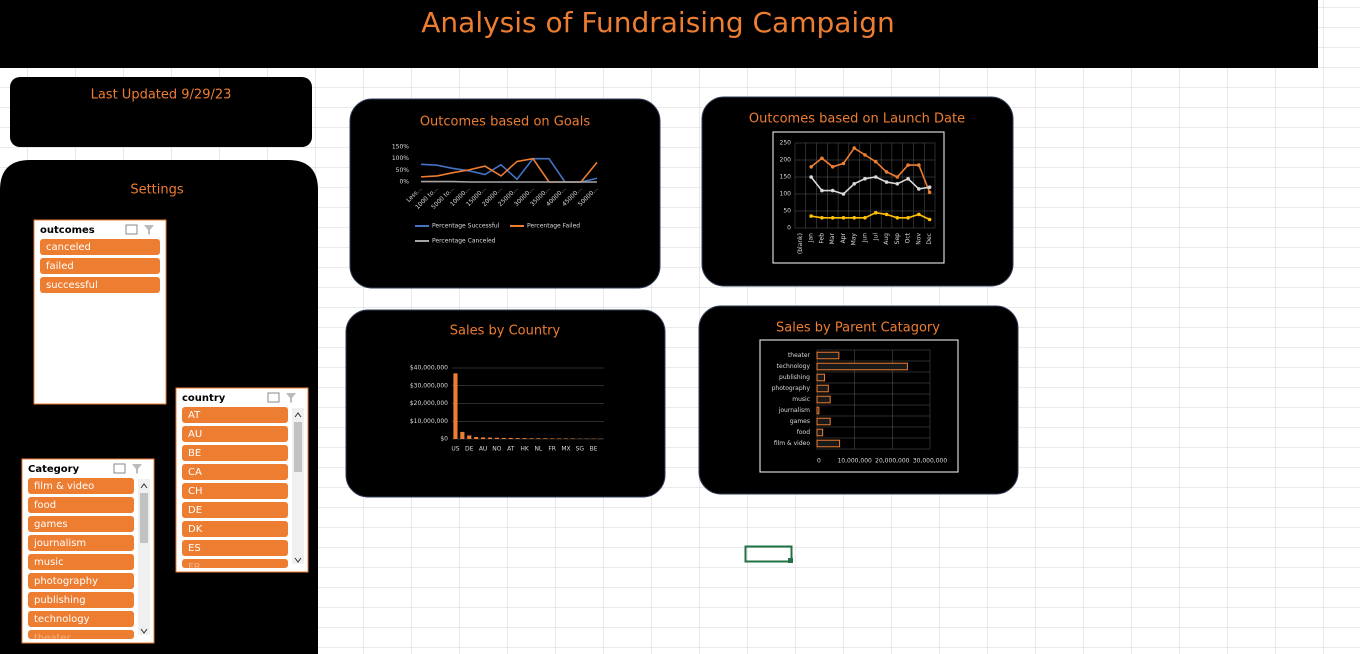 The width and height of the screenshot is (1360, 654). Describe the element at coordinates (194, 453) in the screenshot. I see `slicer-item-label: BE` at that location.